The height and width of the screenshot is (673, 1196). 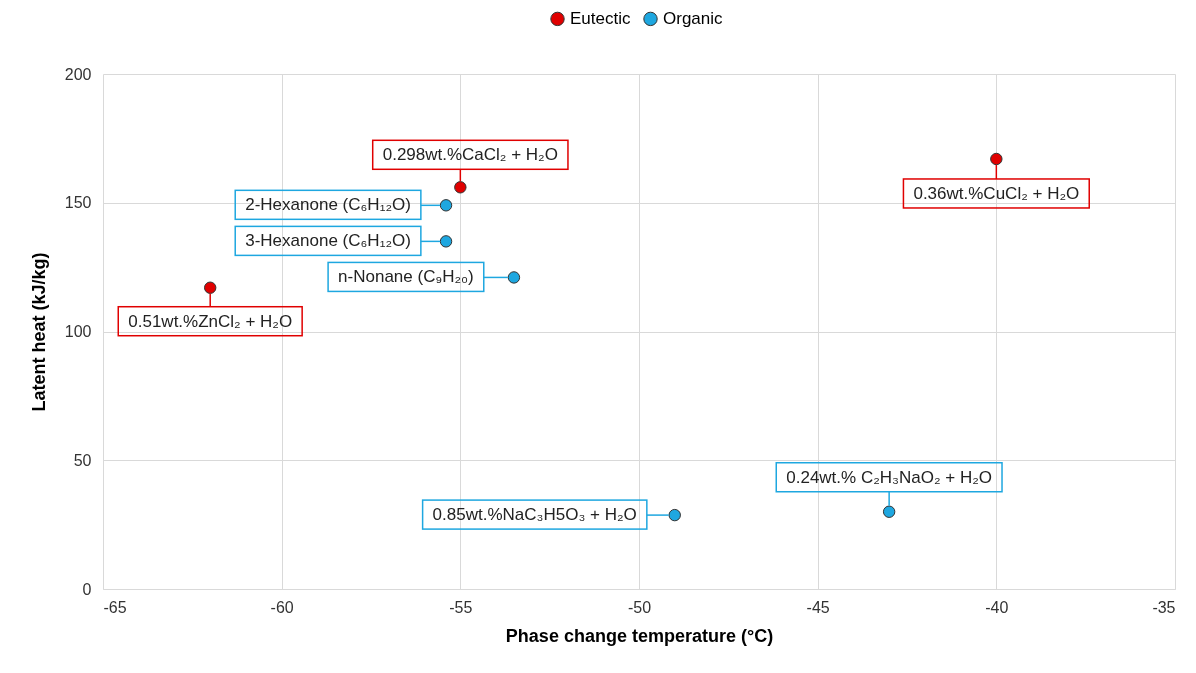 What do you see at coordinates (38, 332) in the screenshot?
I see `y-axis-title: Latent heat (kJ/kg)` at bounding box center [38, 332].